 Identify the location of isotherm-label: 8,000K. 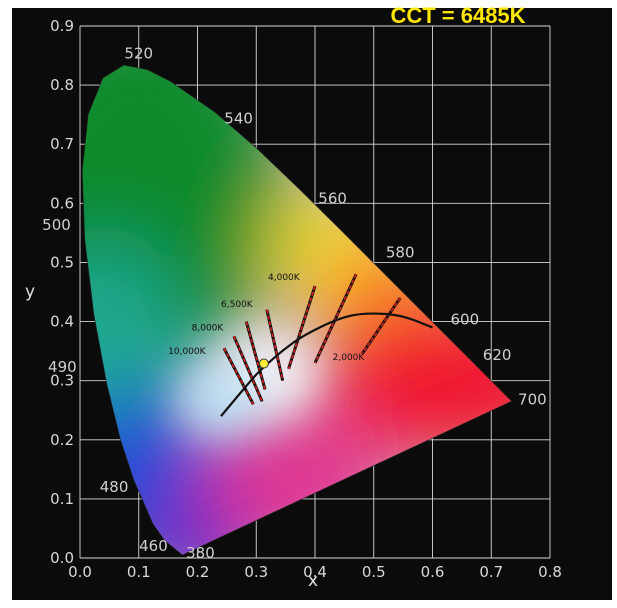
(208, 328).